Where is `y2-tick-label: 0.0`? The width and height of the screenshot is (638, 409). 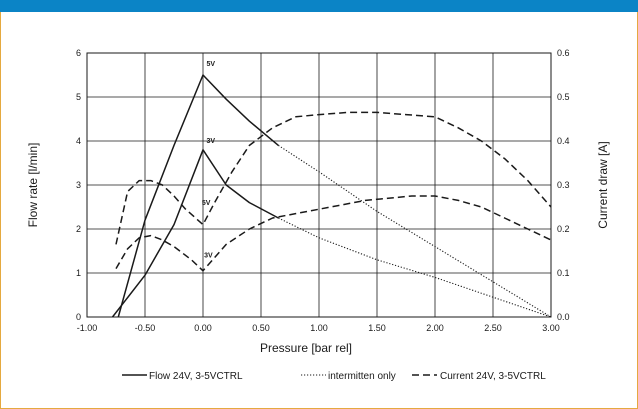
y2-tick-label: 0.0 is located at coordinates (563, 317).